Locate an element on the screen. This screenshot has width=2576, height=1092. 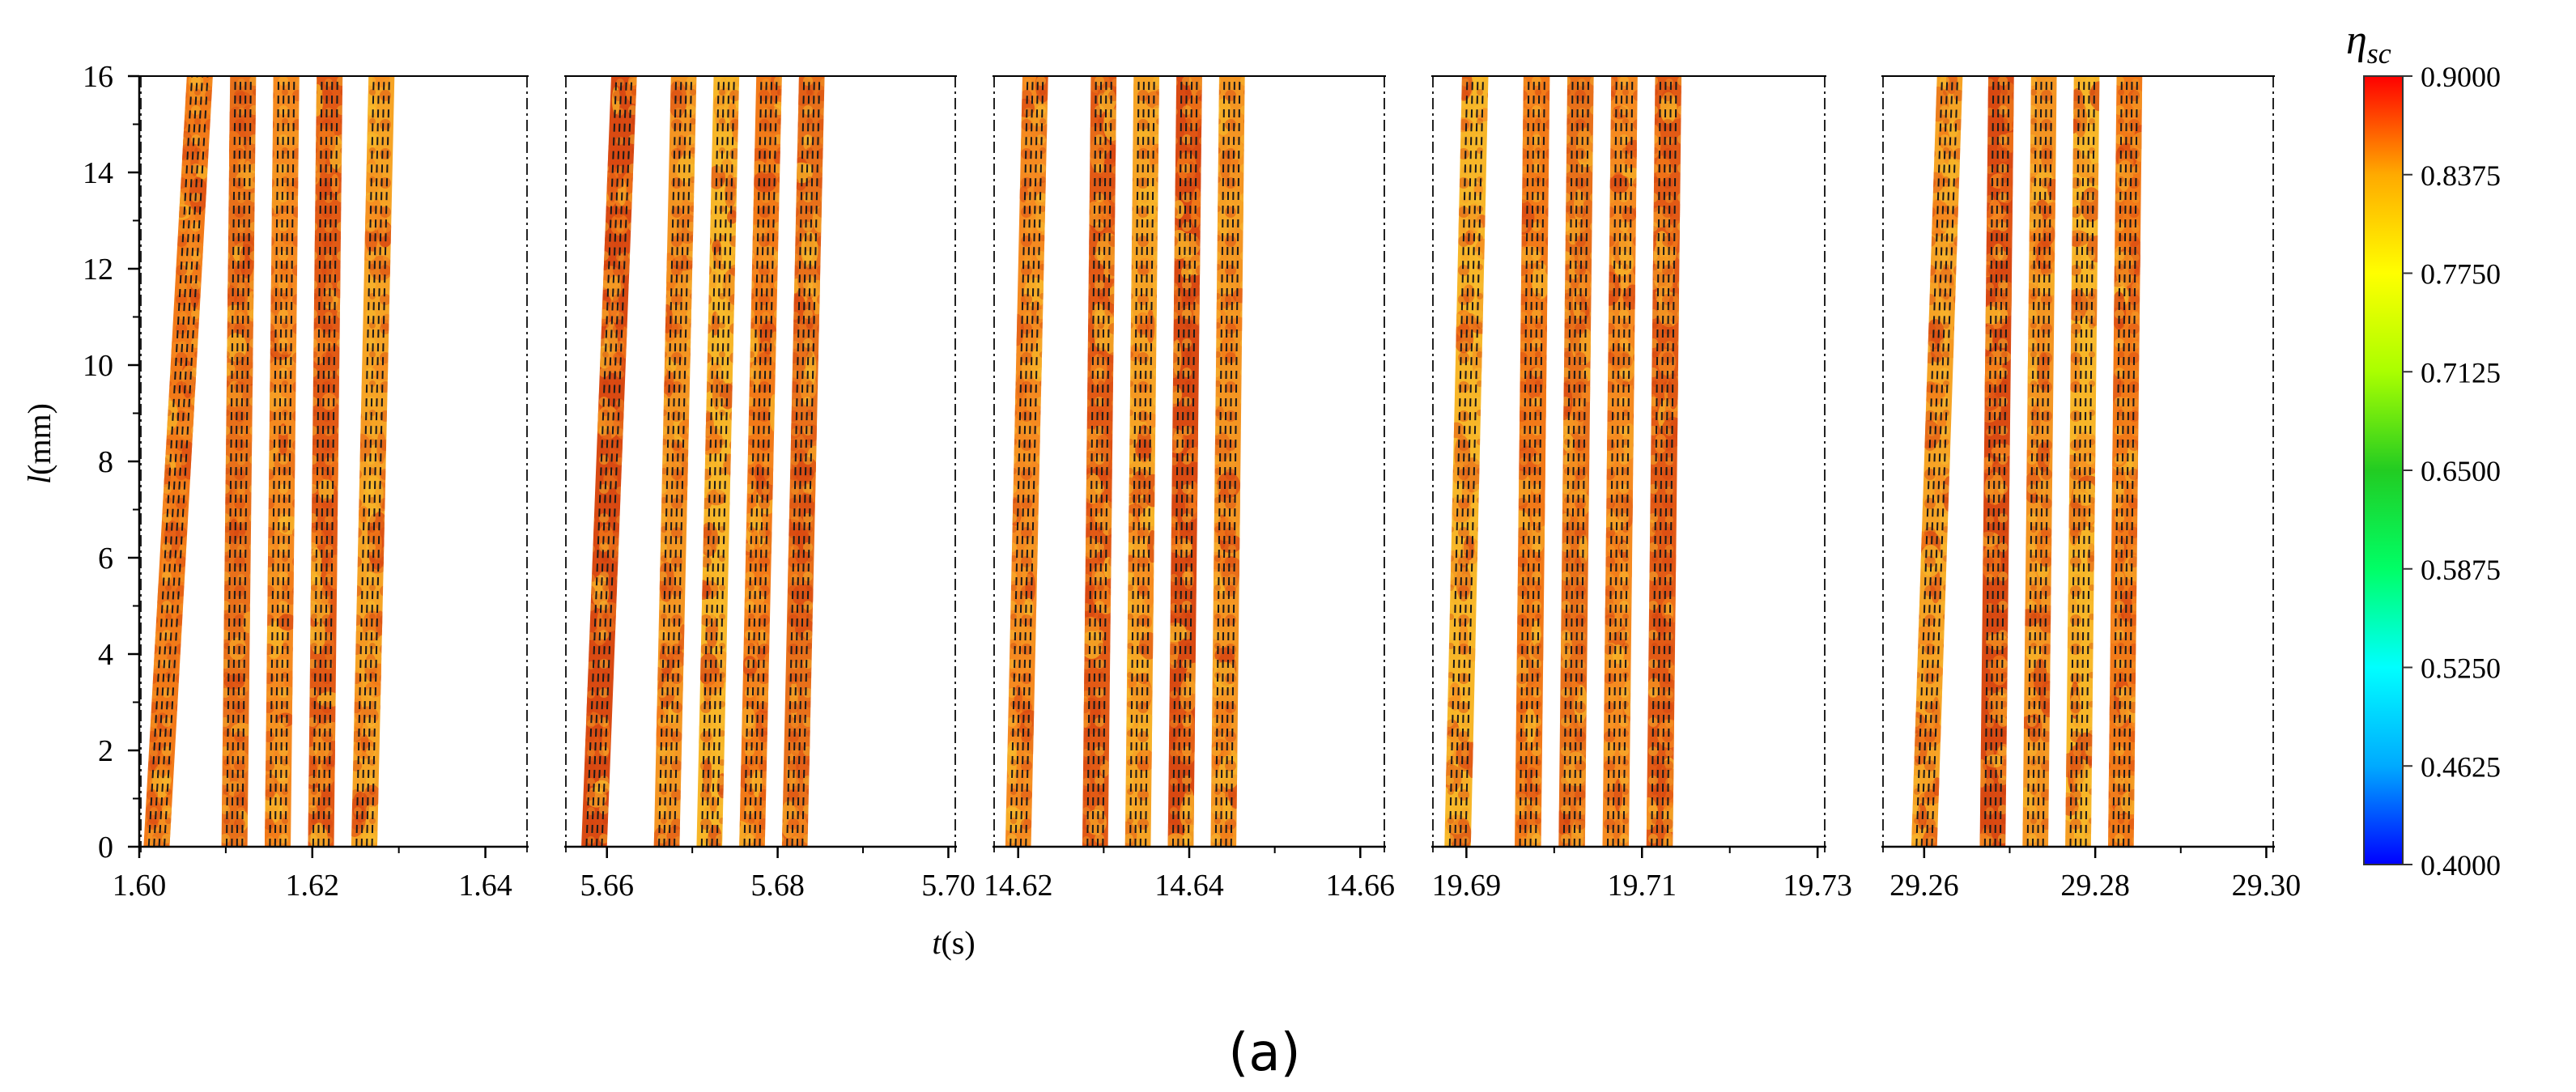
panel-2: 5.66 5.68 5.70 is located at coordinates (770, 489).